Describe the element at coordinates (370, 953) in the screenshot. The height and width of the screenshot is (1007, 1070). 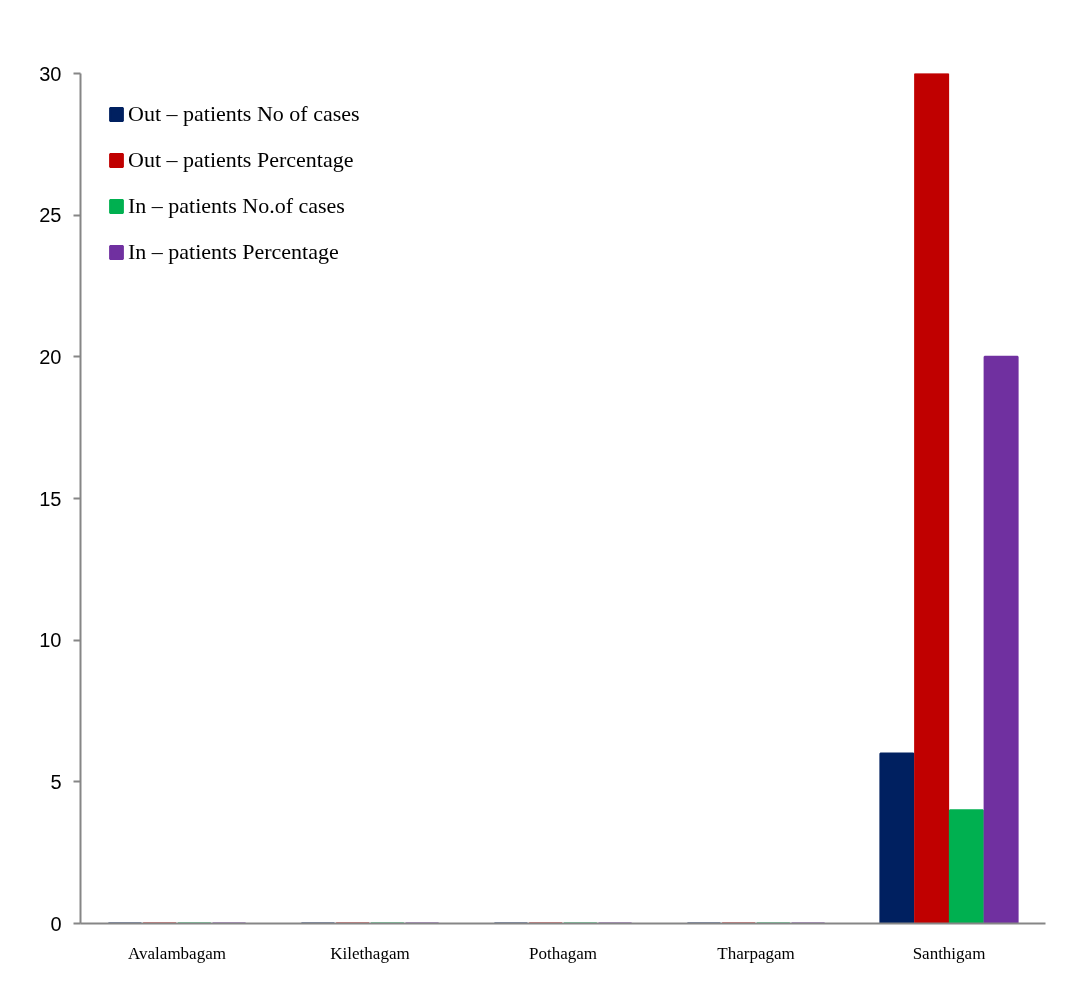
I see `x-tick-label: Kilethagam` at that location.